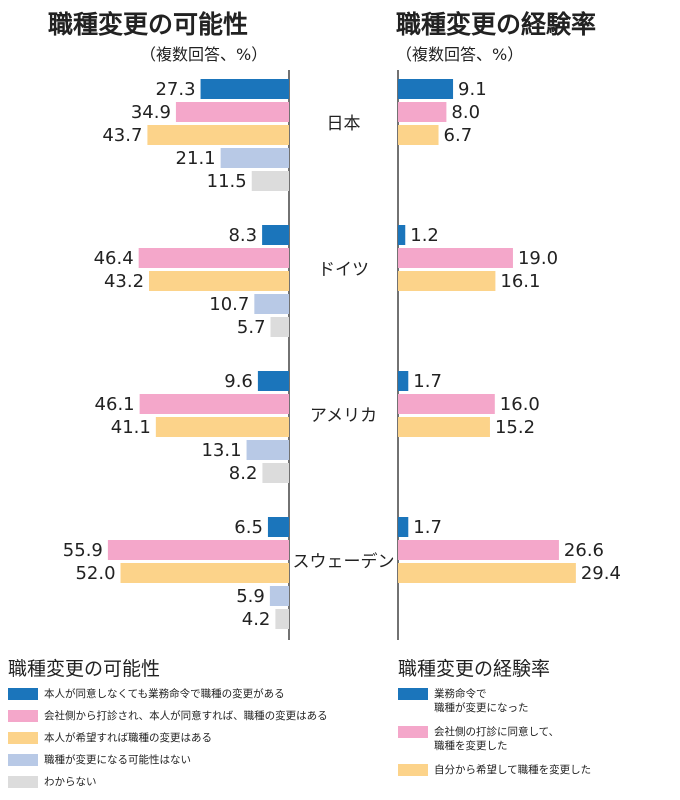 The image size is (680, 800). I want to click on legend-label: 業務命令で 職種が変更になった, so click(481, 701).